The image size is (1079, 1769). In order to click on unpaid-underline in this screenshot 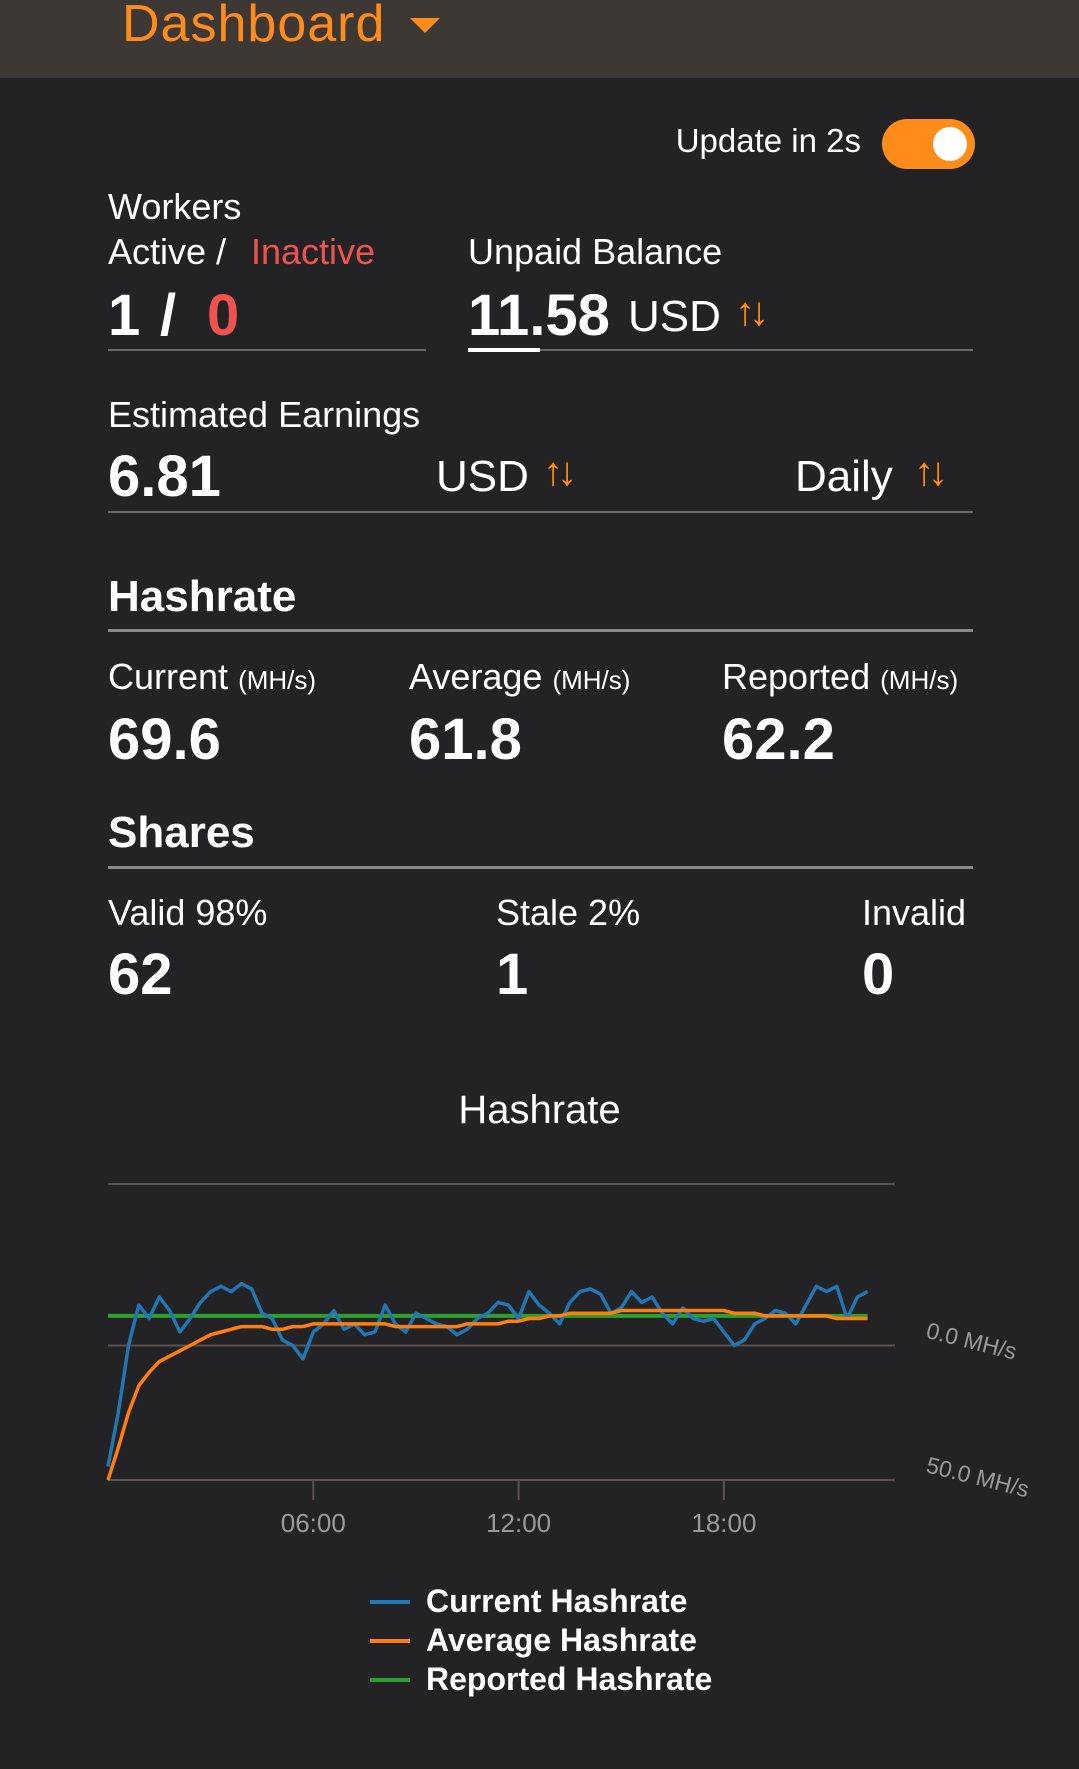, I will do `click(720, 350)`.